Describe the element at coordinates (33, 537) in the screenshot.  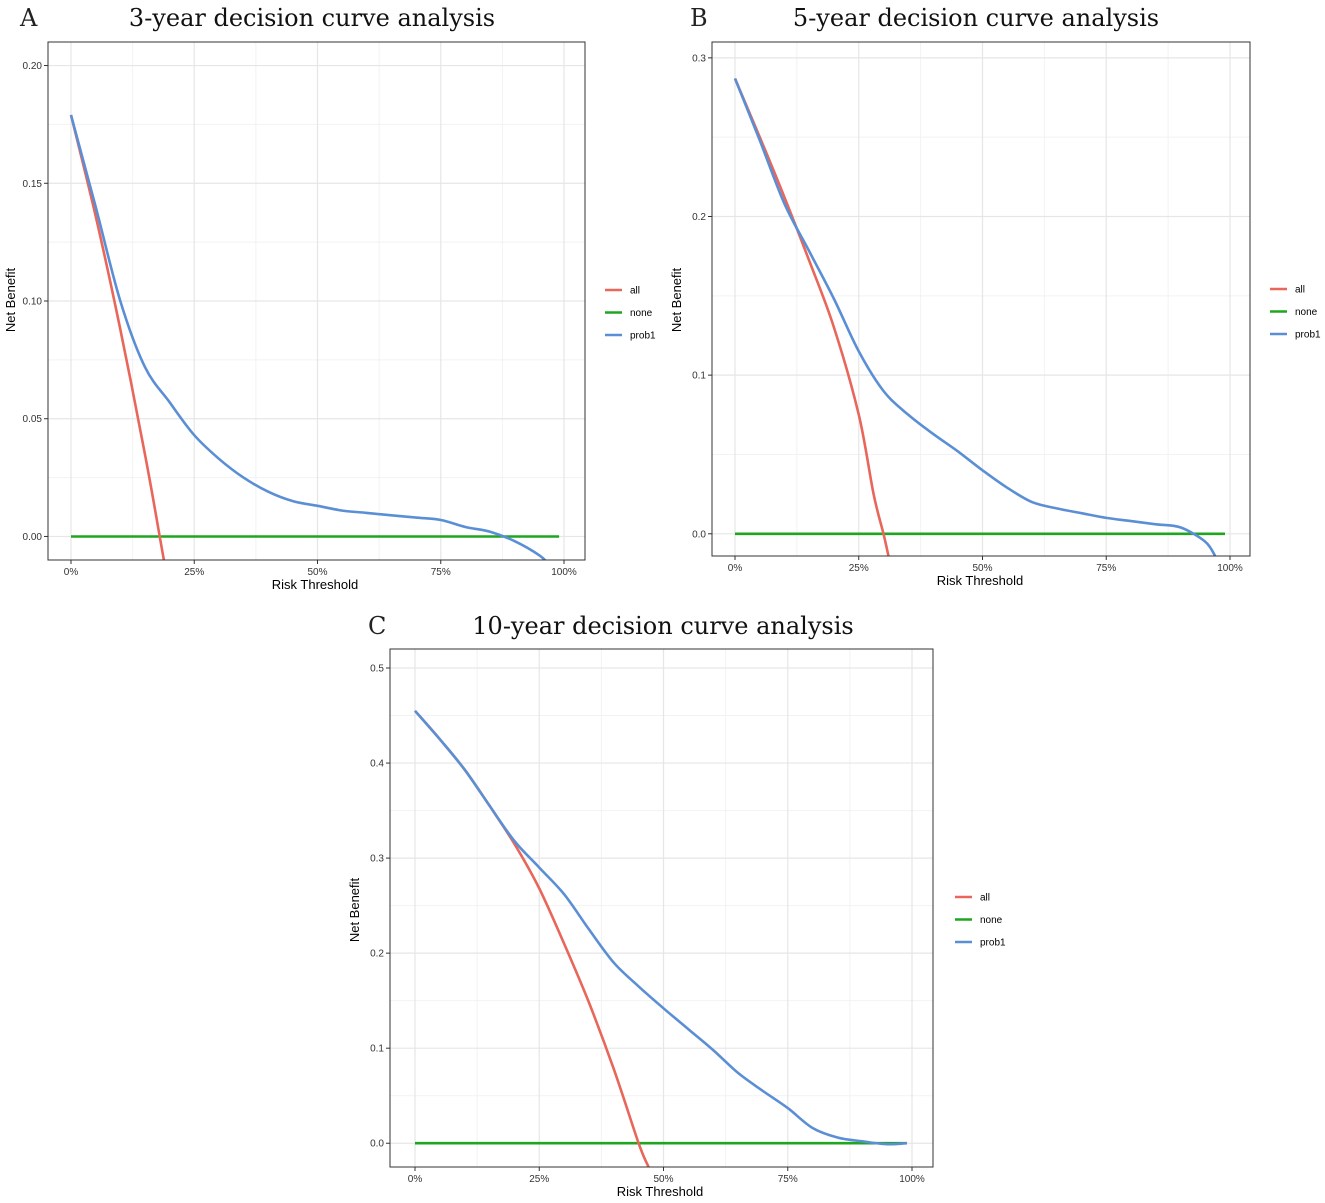
I see `y-tick-label: 0.00` at that location.